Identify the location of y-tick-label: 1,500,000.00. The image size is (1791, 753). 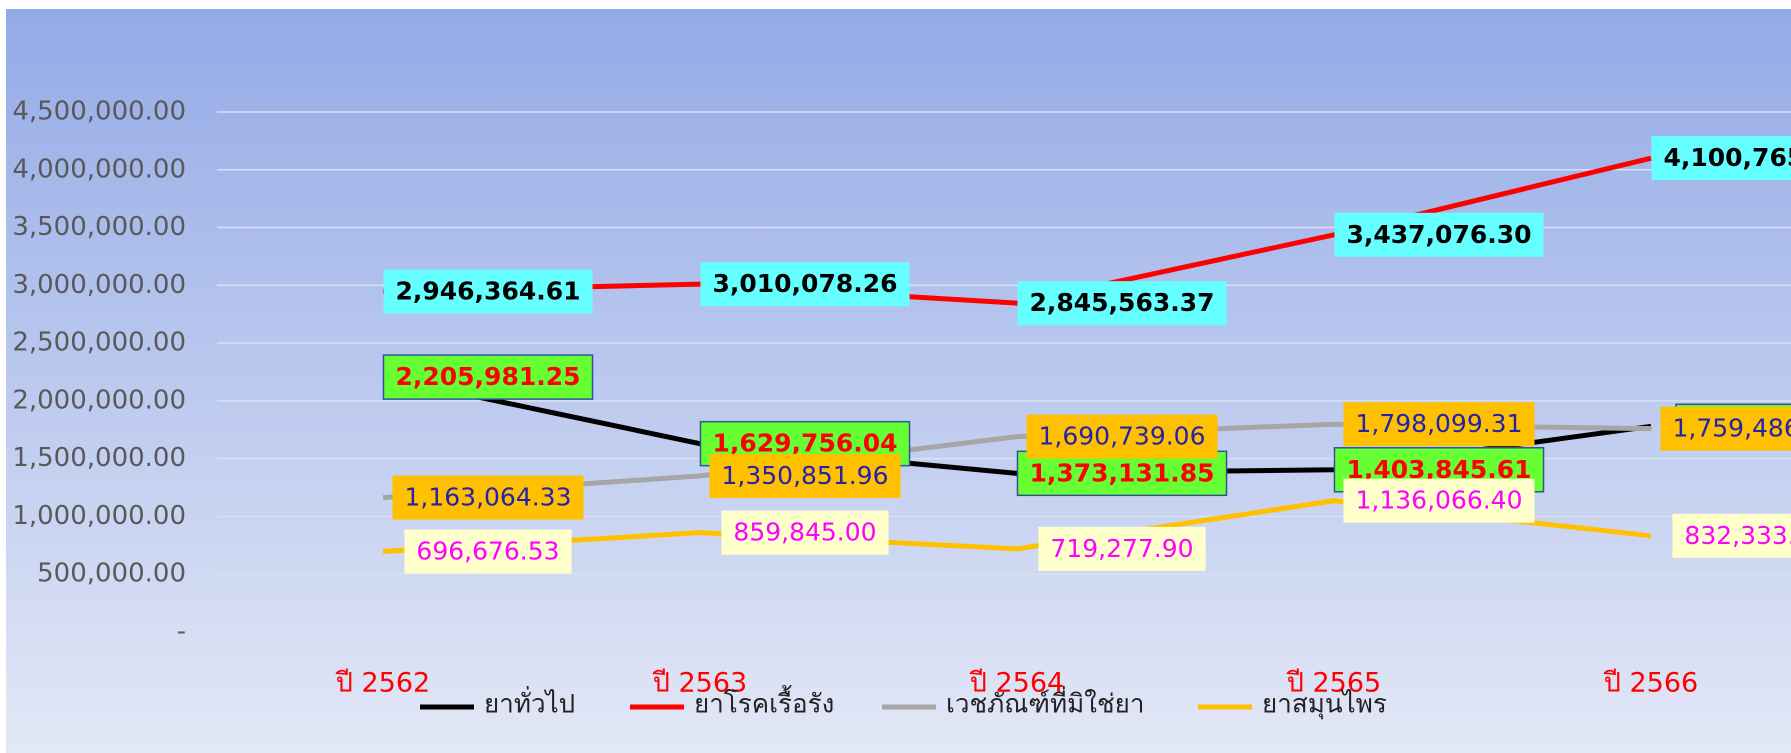
(99, 458).